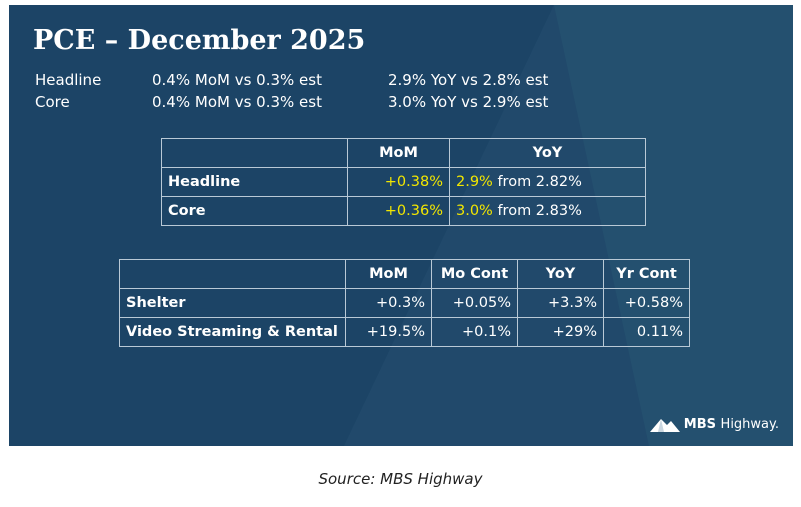 This screenshot has width=801, height=507. Describe the element at coordinates (560, 303) in the screenshot. I see `table-cell: +3.3%` at that location.